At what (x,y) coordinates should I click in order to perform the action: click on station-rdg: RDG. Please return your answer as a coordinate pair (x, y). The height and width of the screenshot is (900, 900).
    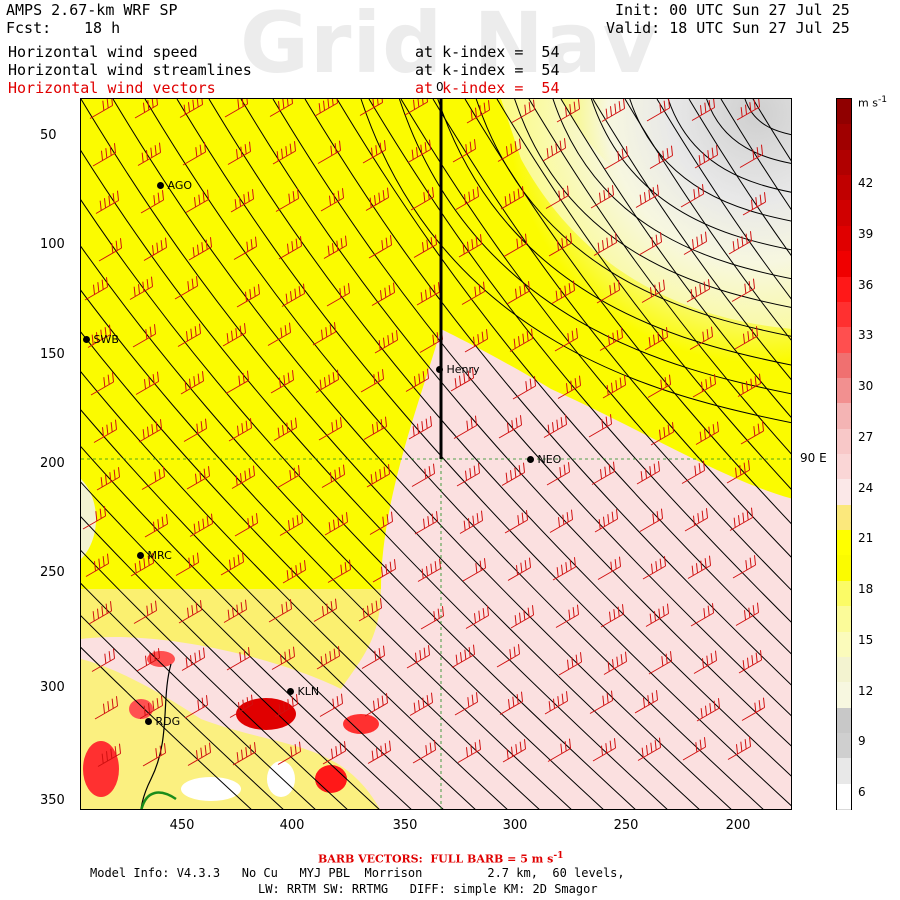
    Looking at the image, I should click on (162, 721).